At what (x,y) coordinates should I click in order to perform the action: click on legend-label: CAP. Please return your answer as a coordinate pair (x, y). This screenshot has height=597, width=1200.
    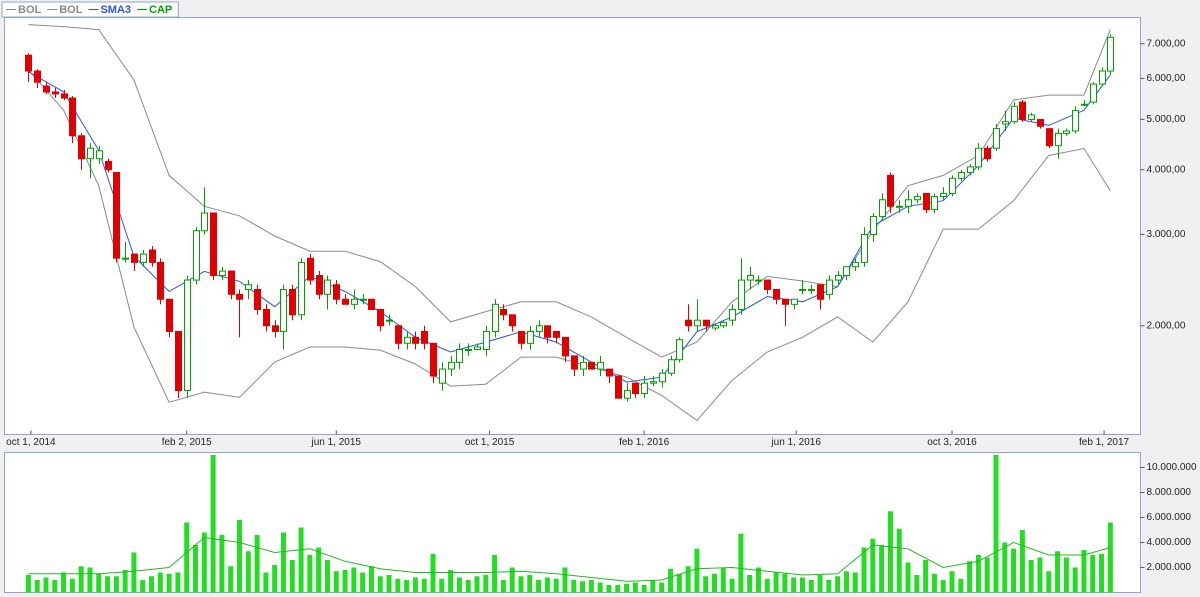
    Looking at the image, I should click on (160, 10).